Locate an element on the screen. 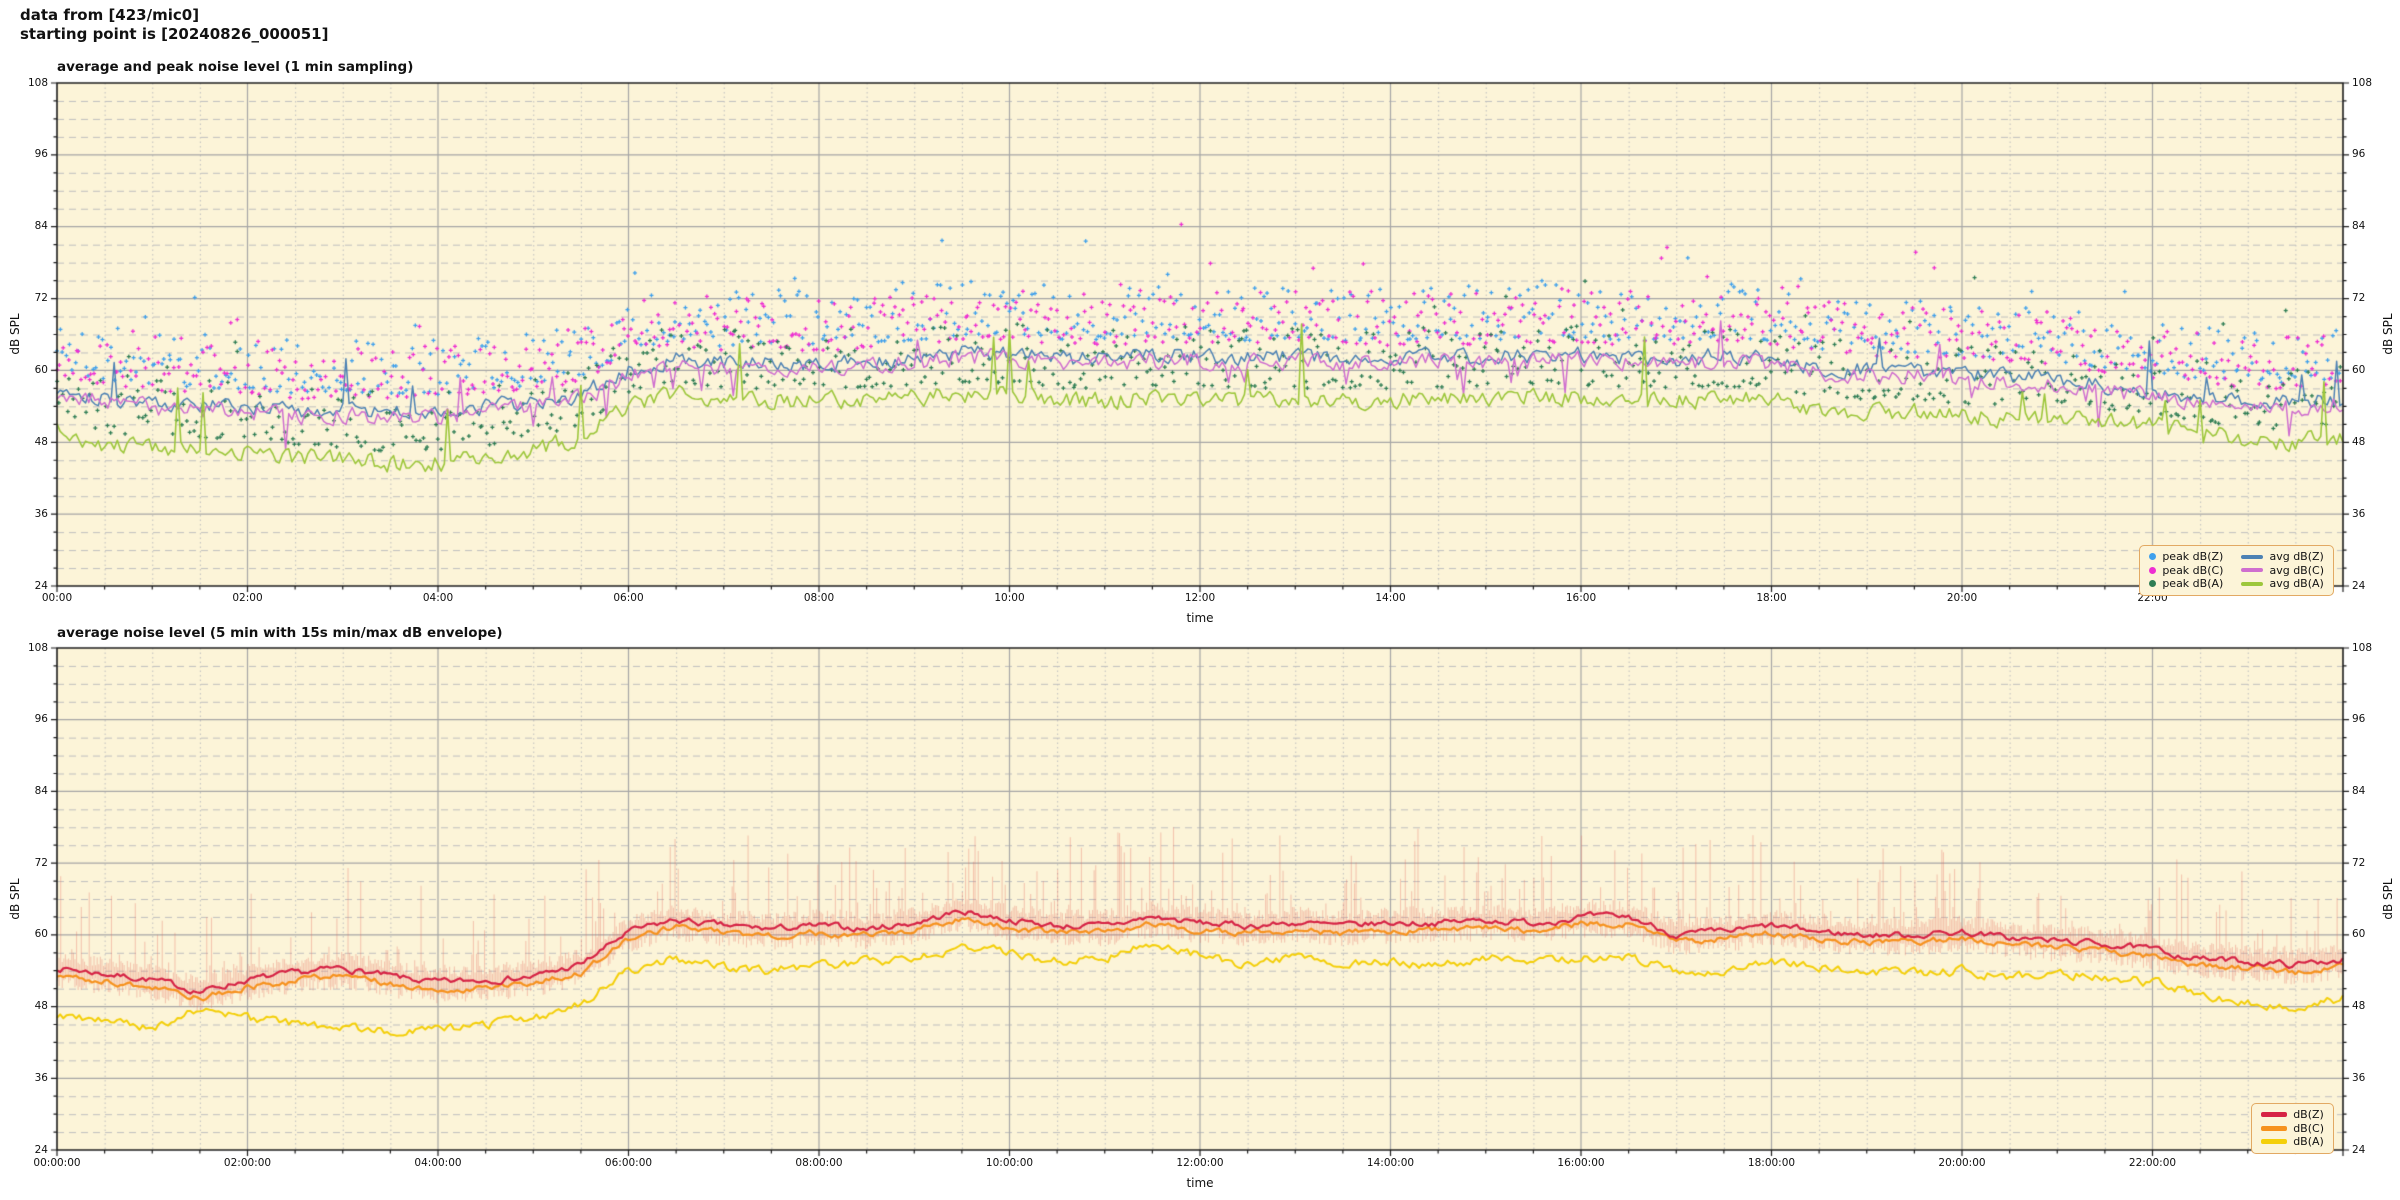 This screenshot has width=2400, height=1200. x-tick-label: 06:00 is located at coordinates (628, 598).